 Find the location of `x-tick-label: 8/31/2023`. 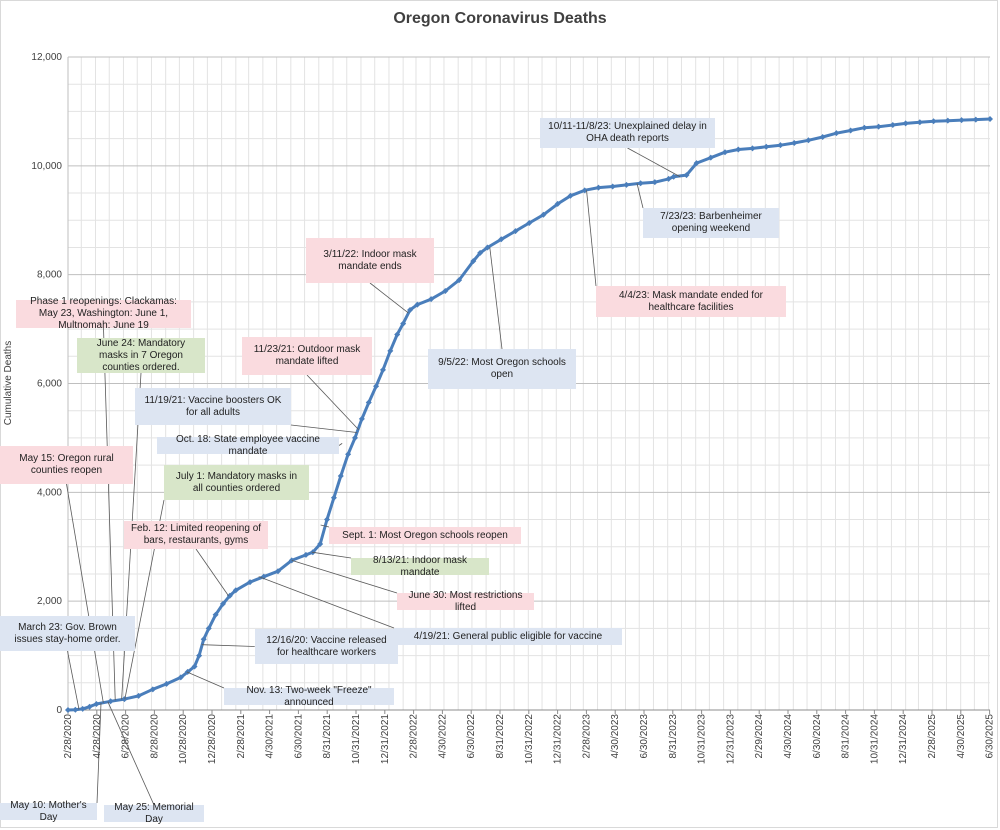

x-tick-label: 8/31/2023 is located at coordinates (673, 736).